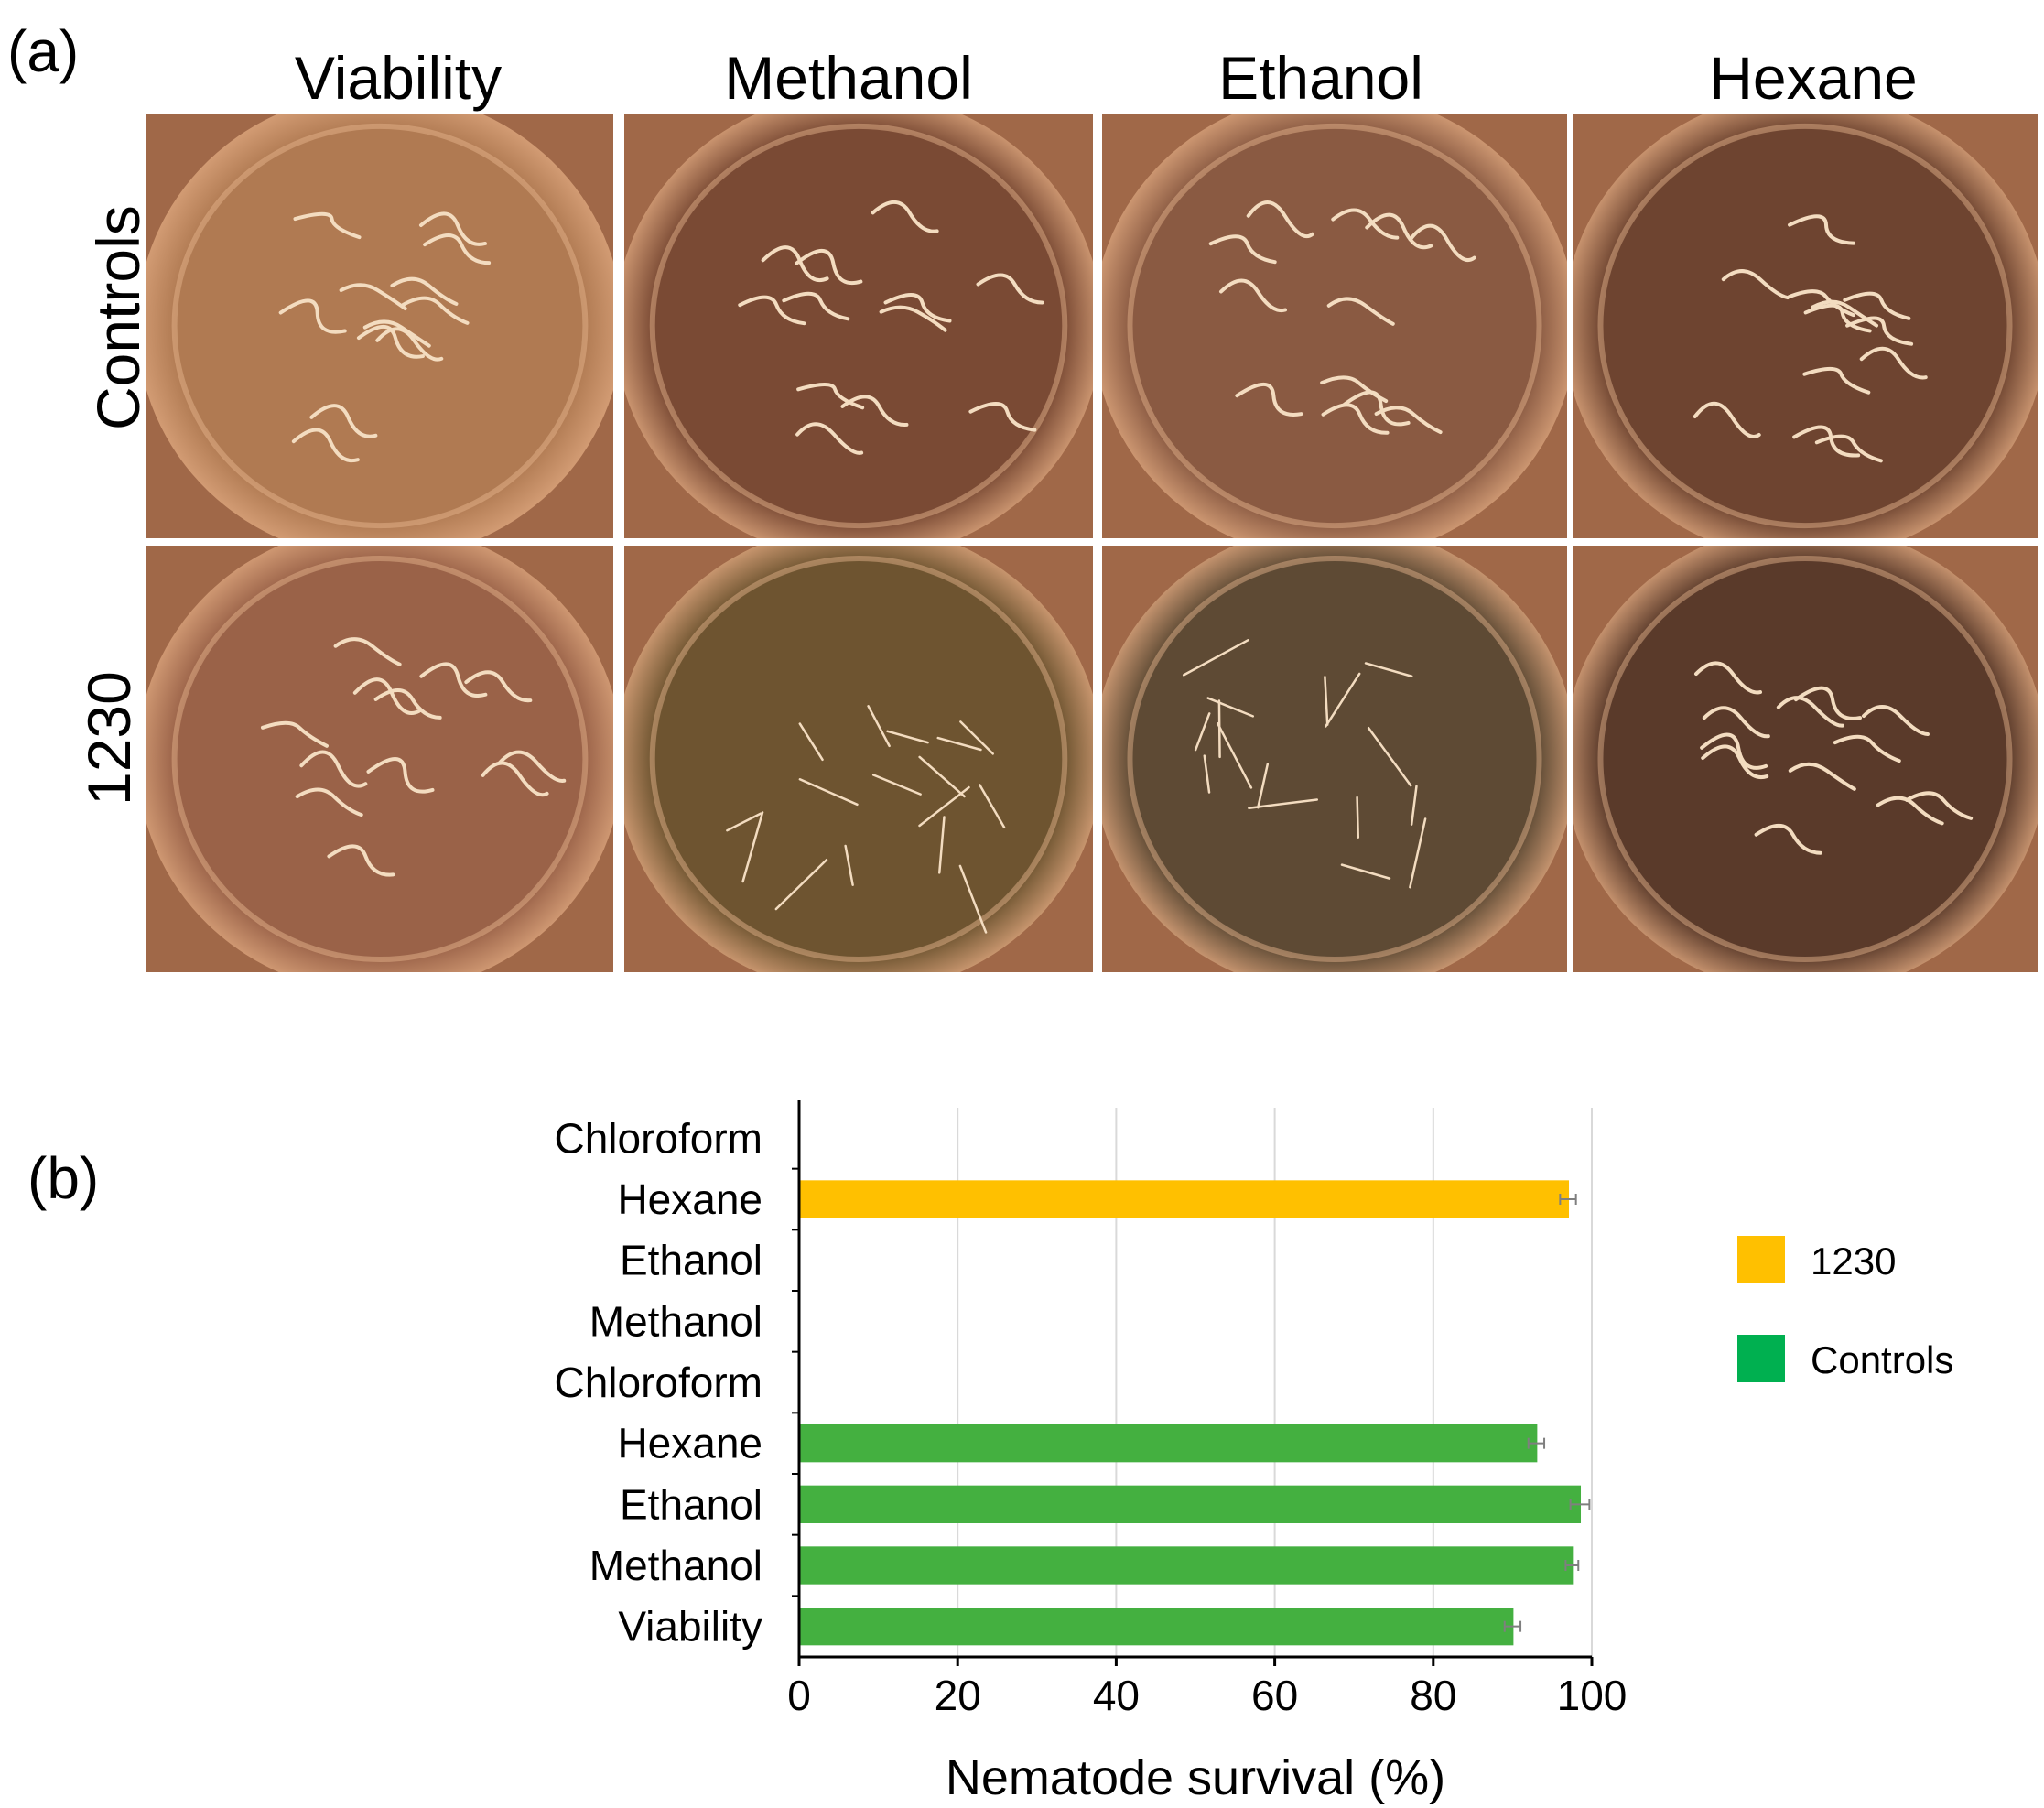  Describe the element at coordinates (1116, 1695) in the screenshot. I see `x-tick-label-40: 40` at that location.